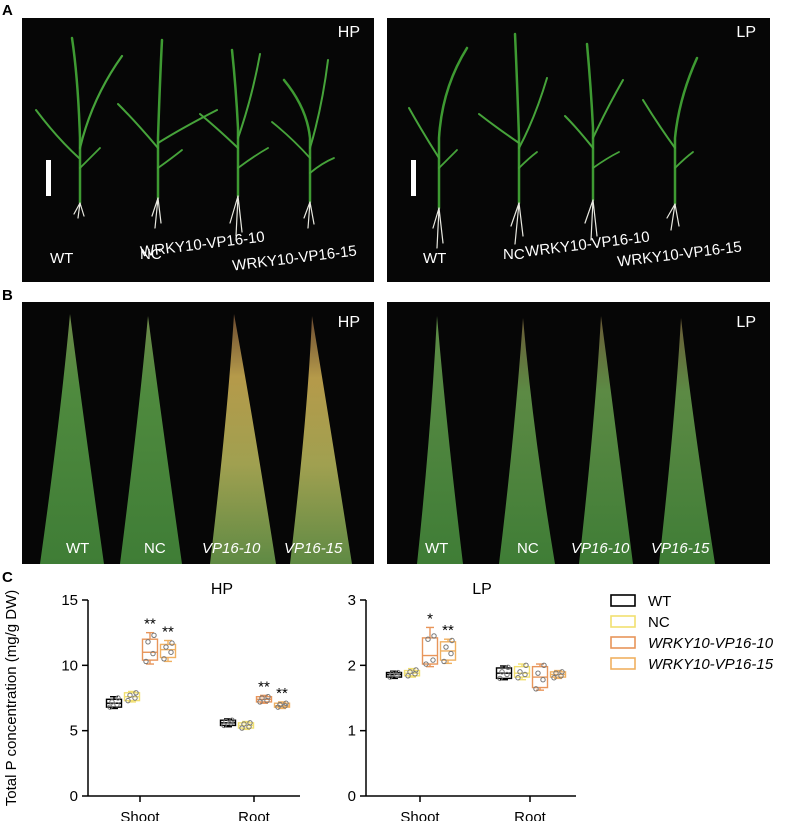 The image size is (794, 821). I want to click on y-tick-label: 15, so click(69, 600).